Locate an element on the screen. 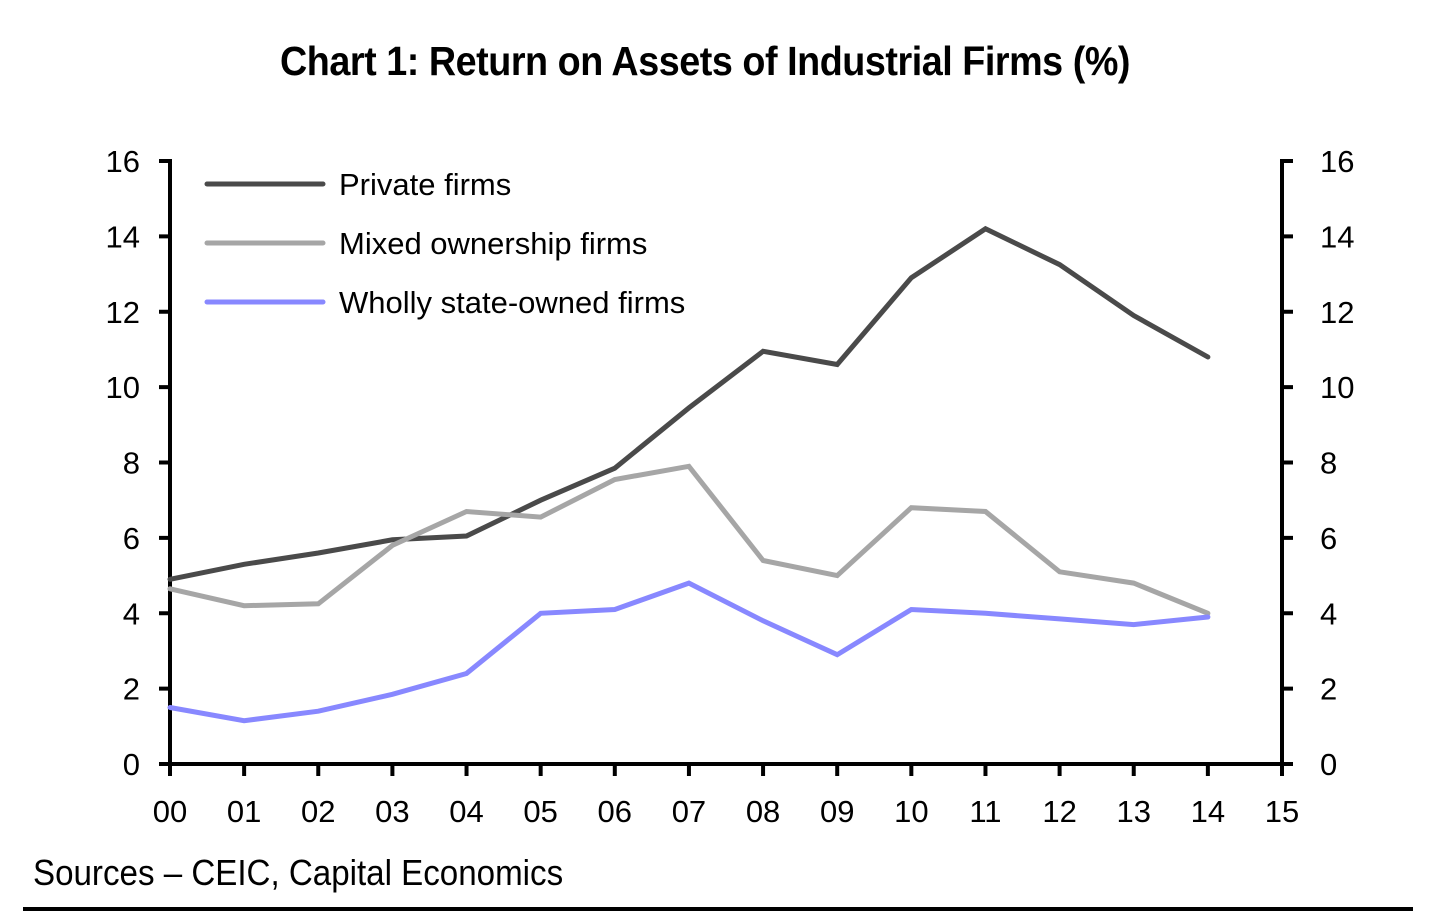  series-line-mixed-ownership-firms is located at coordinates (689, 539).